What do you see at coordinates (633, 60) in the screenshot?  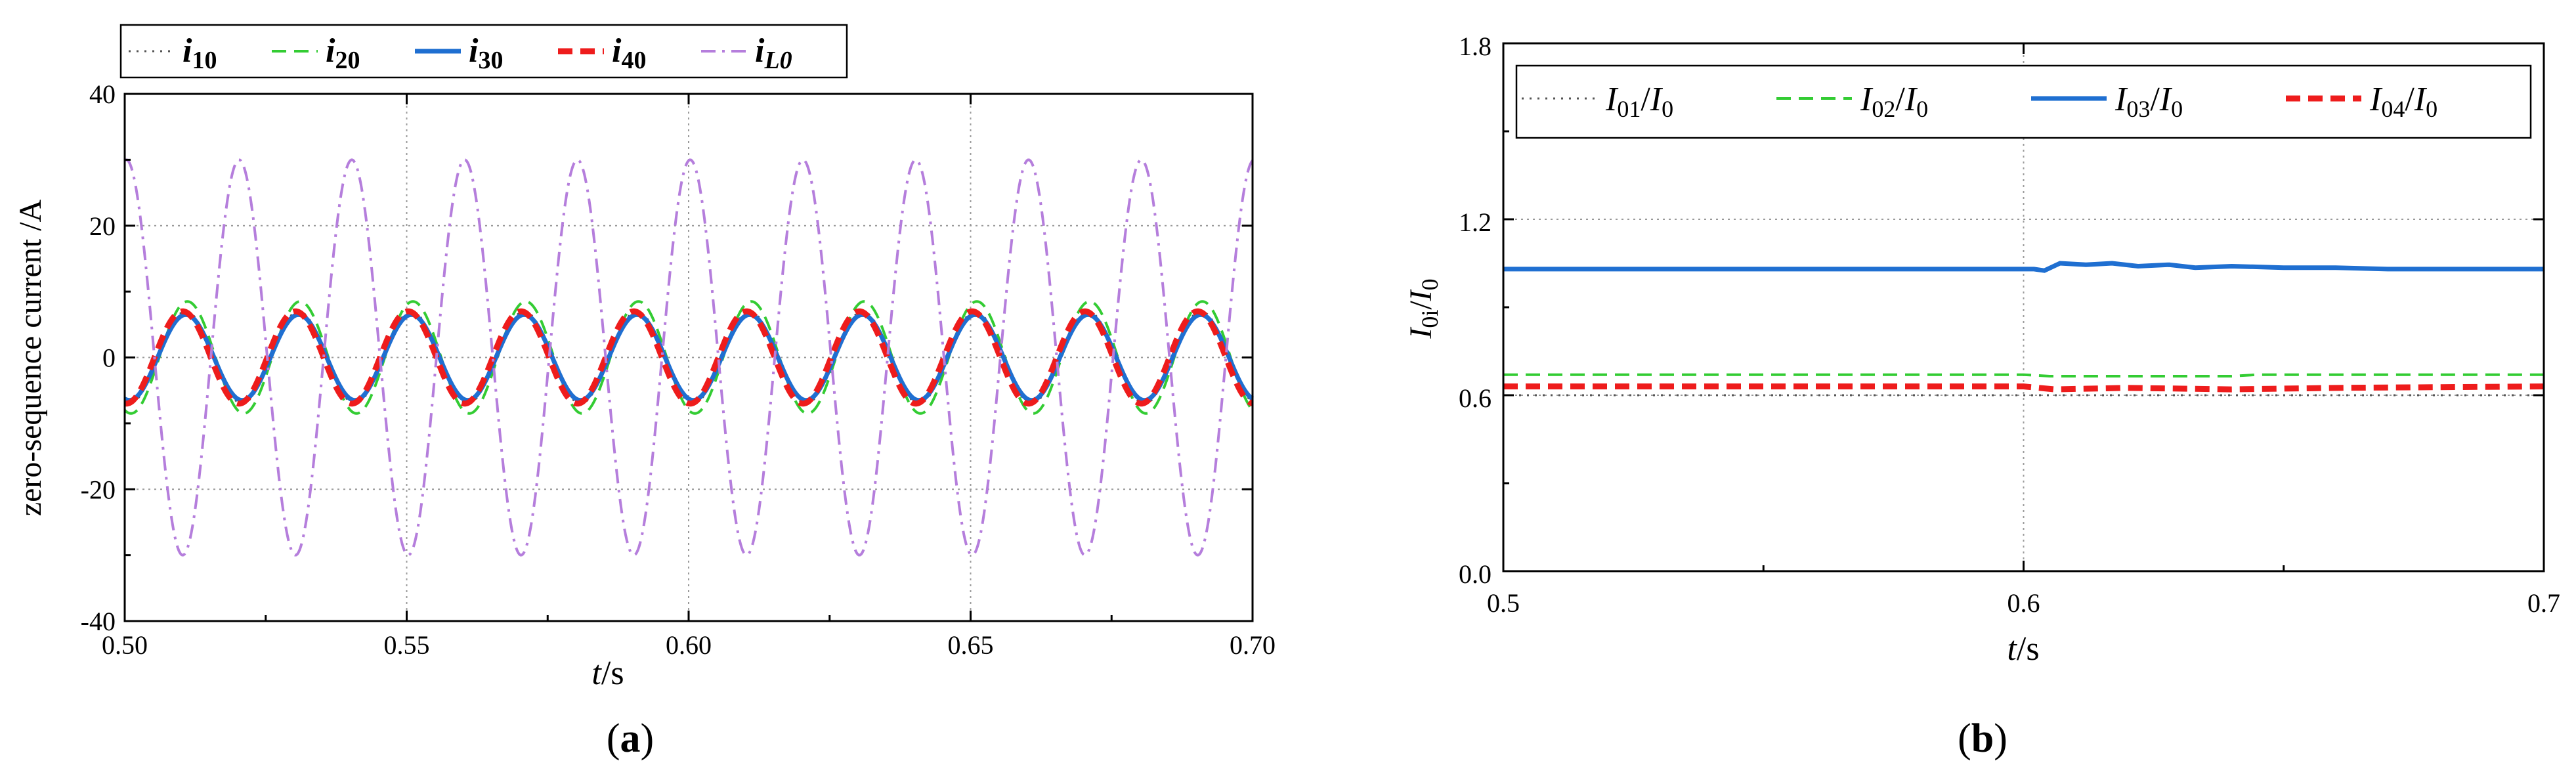 I see `chart-a-legend-label-sub: 40` at bounding box center [633, 60].